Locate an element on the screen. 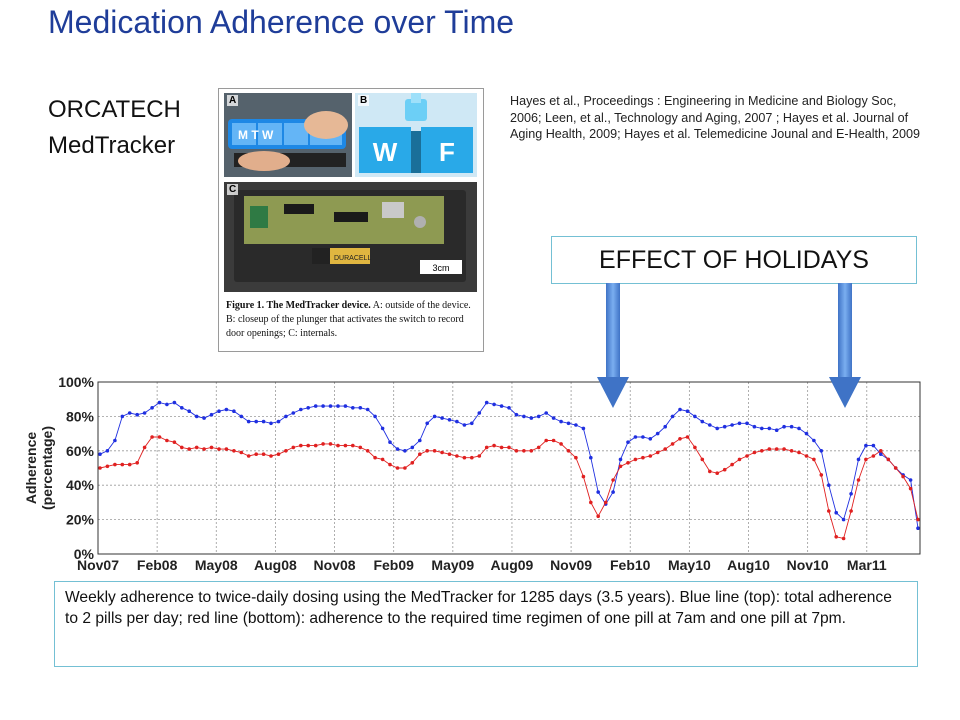 This screenshot has height=720, width=960. pillbox-day-letters: M T W is located at coordinates (256, 135).